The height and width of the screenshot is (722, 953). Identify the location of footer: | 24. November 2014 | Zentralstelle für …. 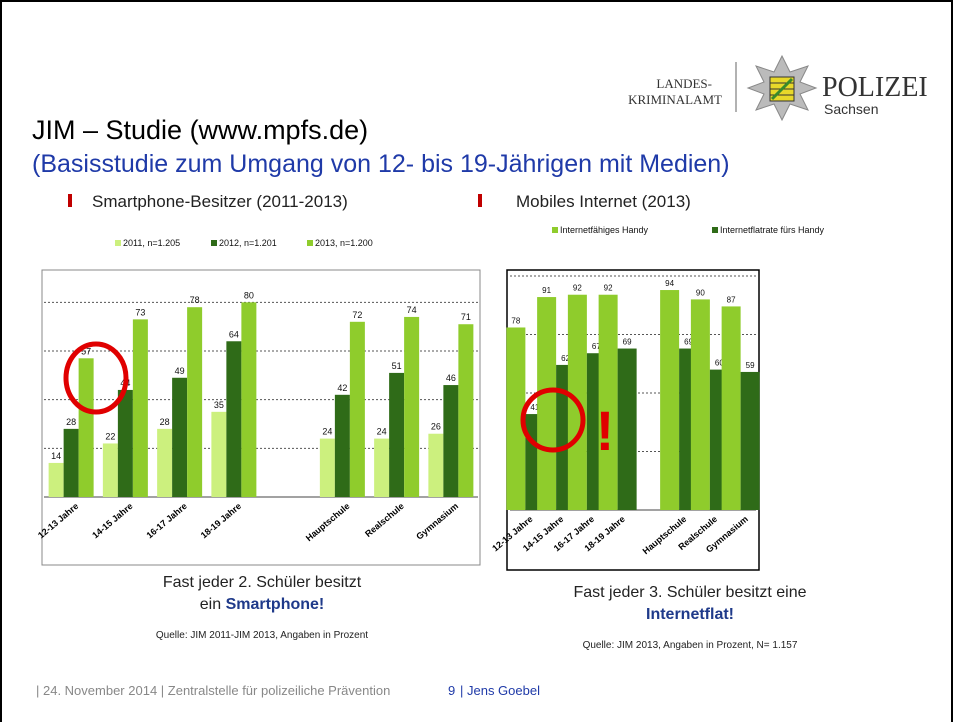
(213, 690).